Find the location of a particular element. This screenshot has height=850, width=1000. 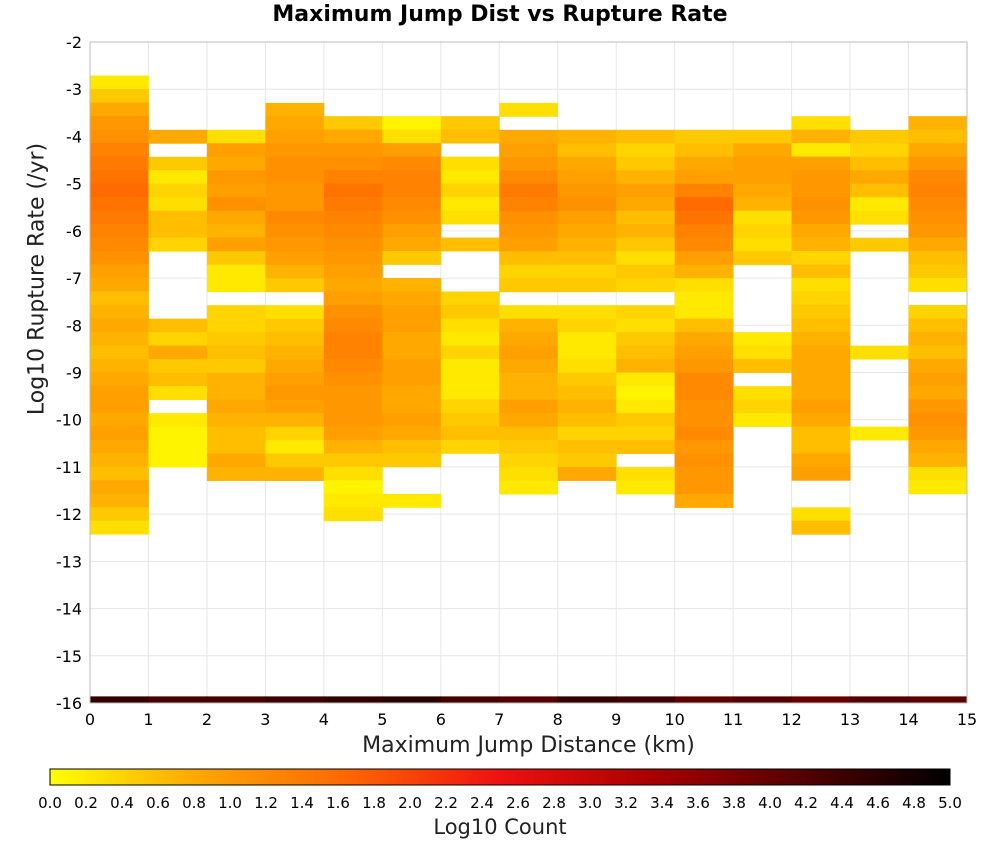

x-axis-label: Maximum Jump Distance (km) is located at coordinates (528, 745).